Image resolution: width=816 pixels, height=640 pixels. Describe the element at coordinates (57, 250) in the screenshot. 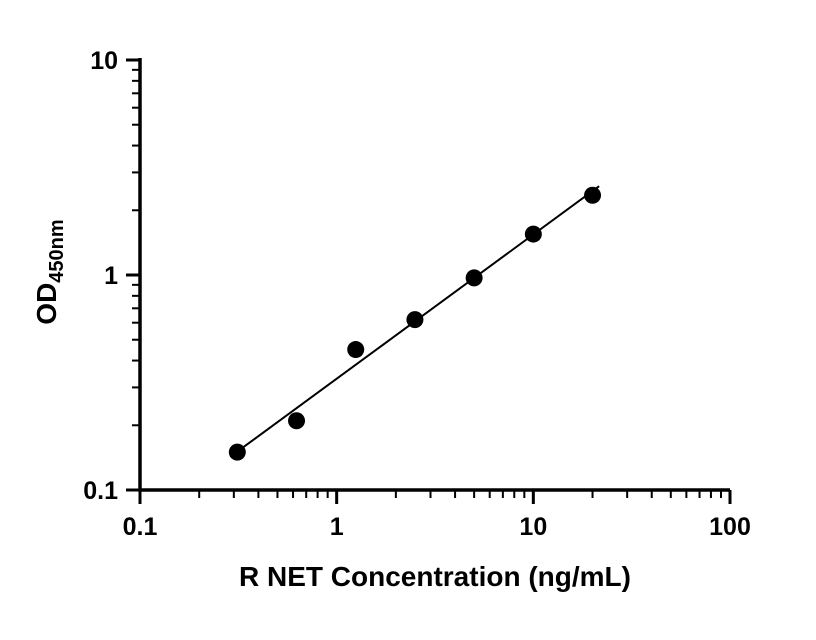

I see `y-axis-title-subscript: 450nm` at that location.